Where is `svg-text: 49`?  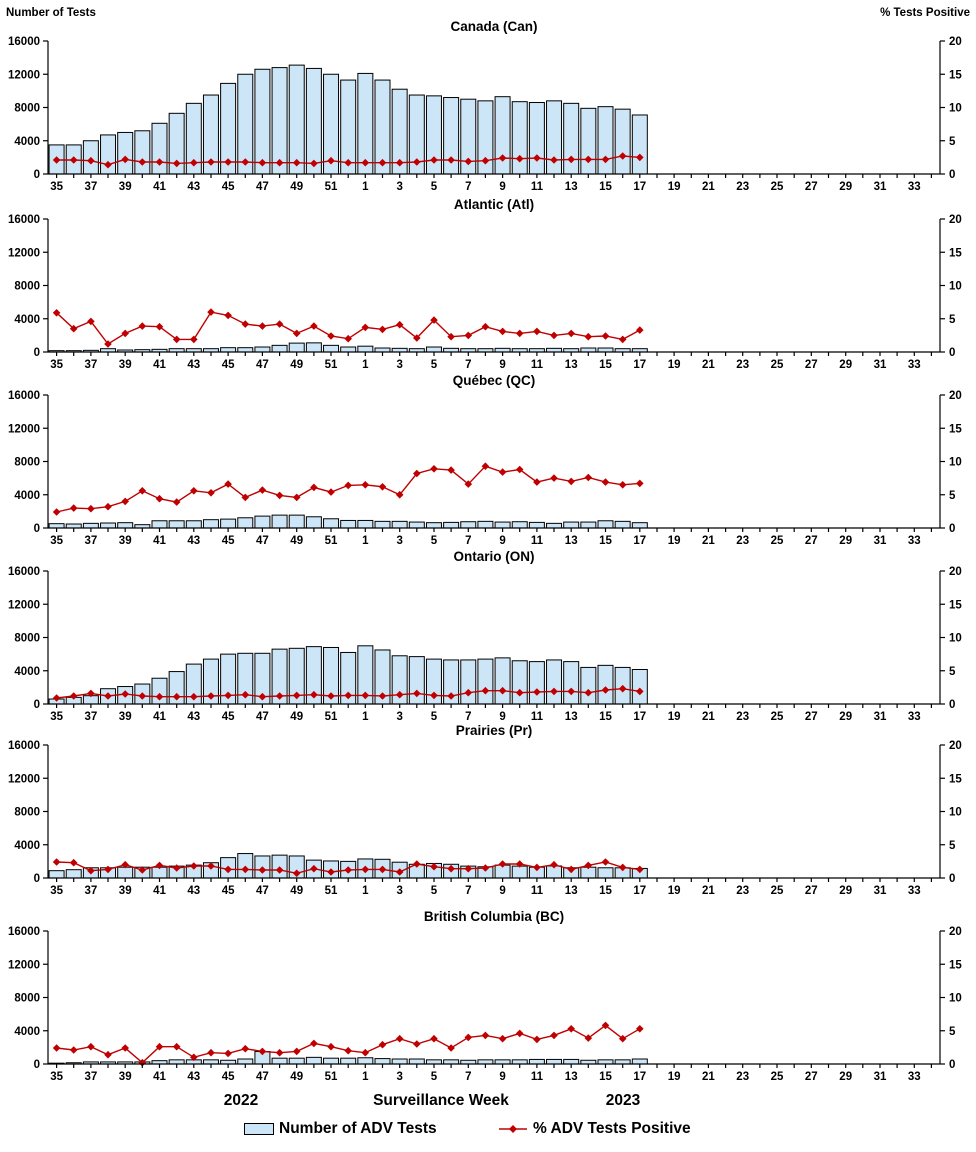 svg-text: 49 is located at coordinates (296, 365).